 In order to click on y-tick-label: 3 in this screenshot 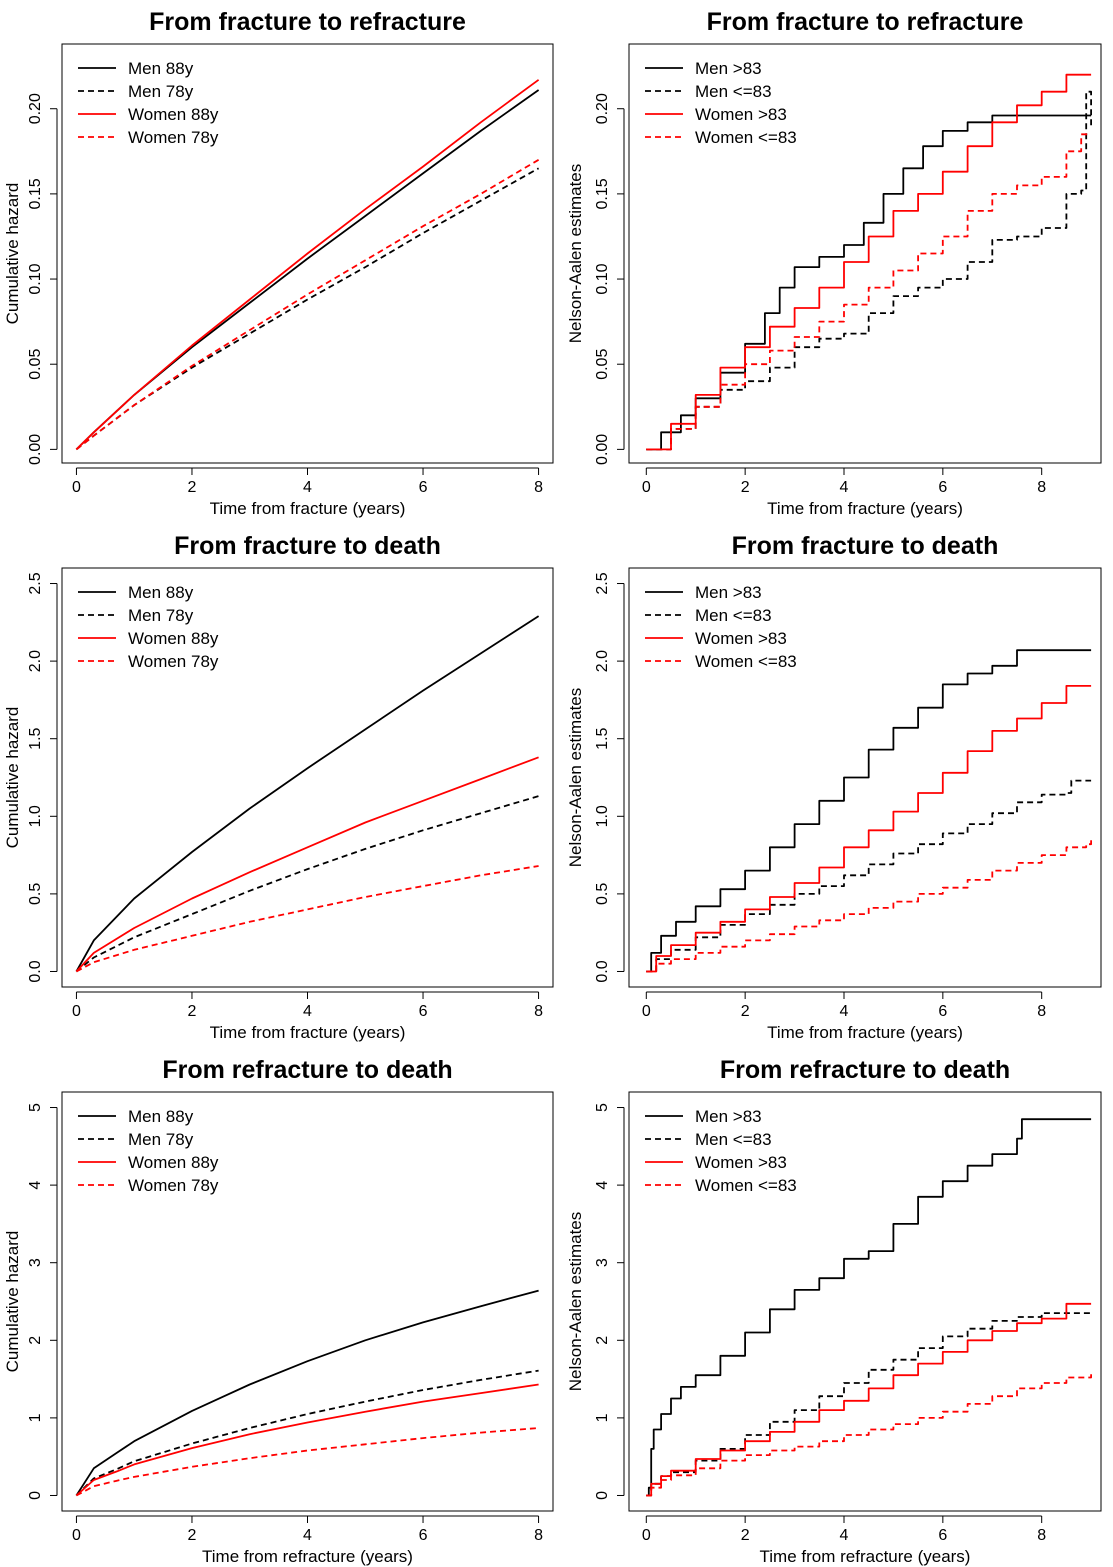, I will do `click(35, 1262)`.